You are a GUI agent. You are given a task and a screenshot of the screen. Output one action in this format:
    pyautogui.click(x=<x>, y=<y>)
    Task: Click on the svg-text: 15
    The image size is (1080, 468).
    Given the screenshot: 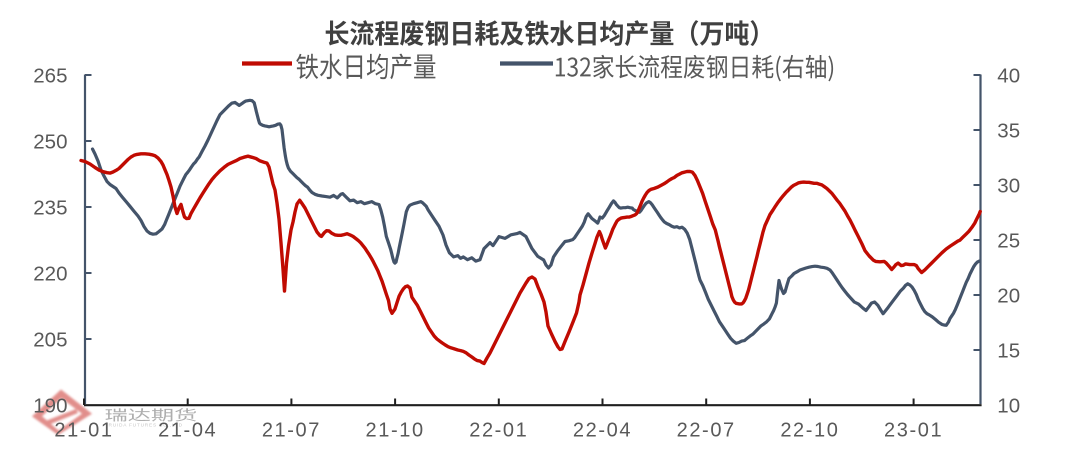 What is the action you would take?
    pyautogui.click(x=1008, y=351)
    